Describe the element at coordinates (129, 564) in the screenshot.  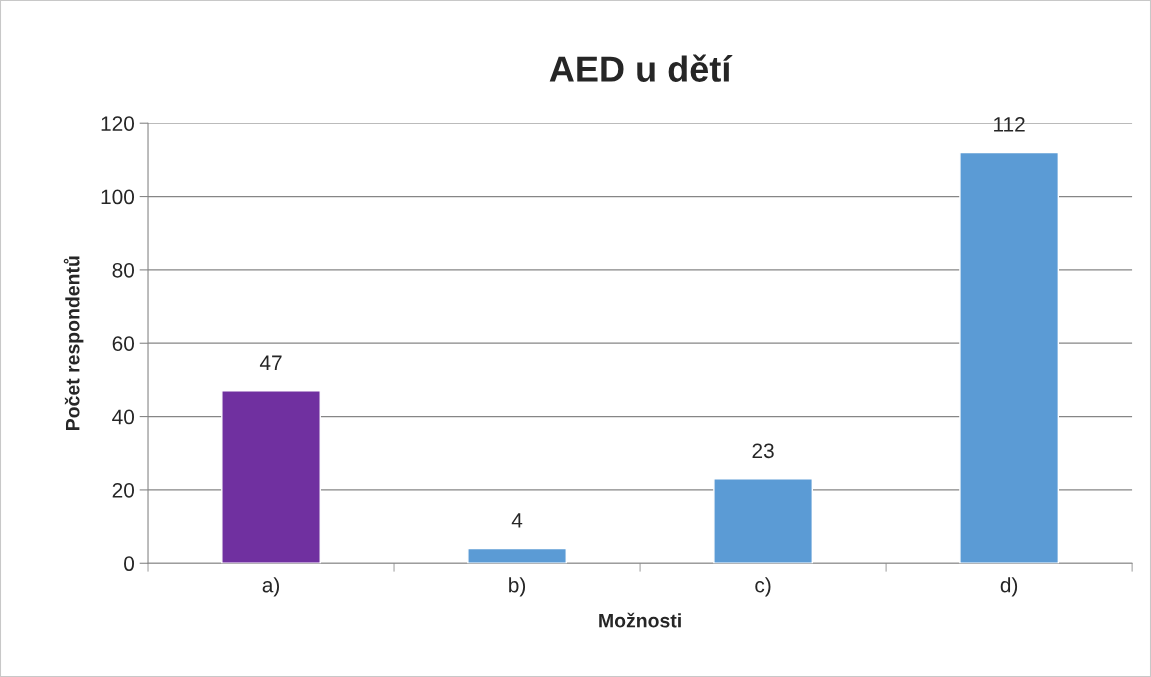
I see `y-tick-label: 0` at that location.